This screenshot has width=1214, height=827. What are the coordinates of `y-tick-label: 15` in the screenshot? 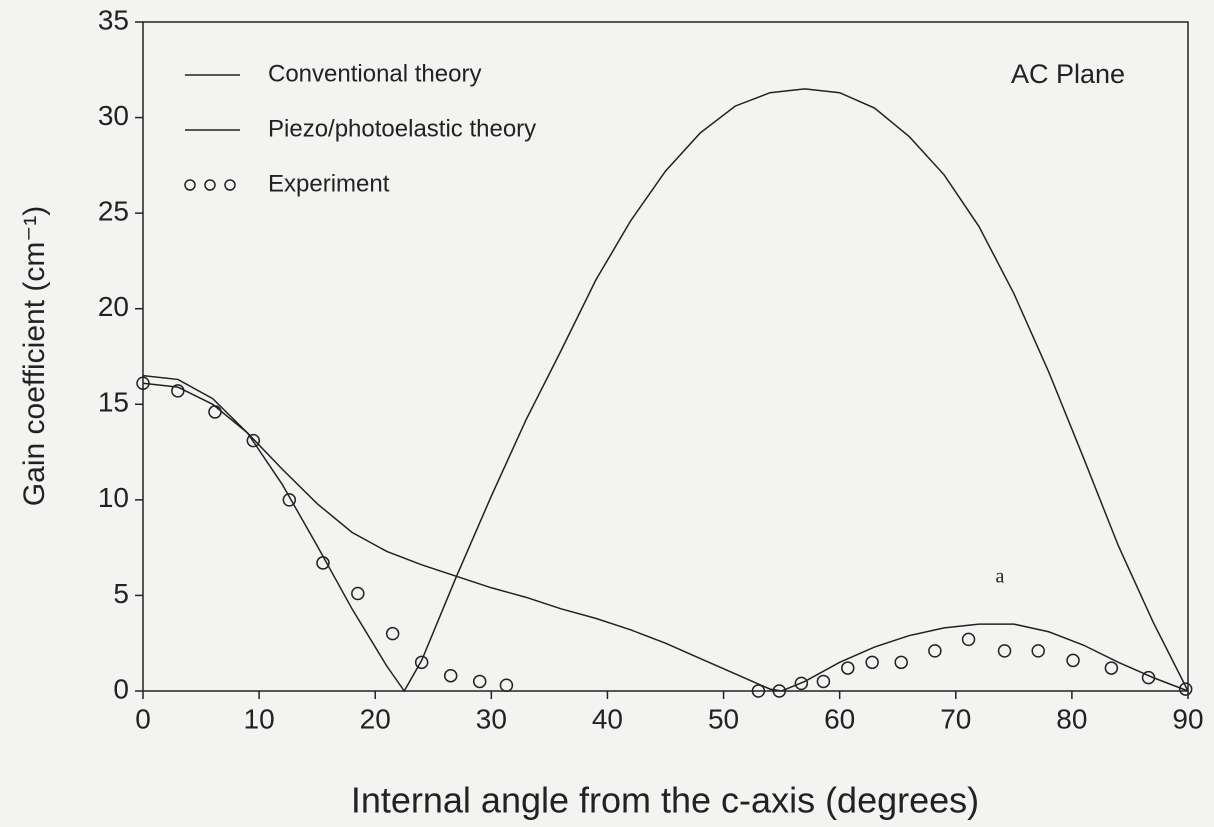 It's located at (113, 402).